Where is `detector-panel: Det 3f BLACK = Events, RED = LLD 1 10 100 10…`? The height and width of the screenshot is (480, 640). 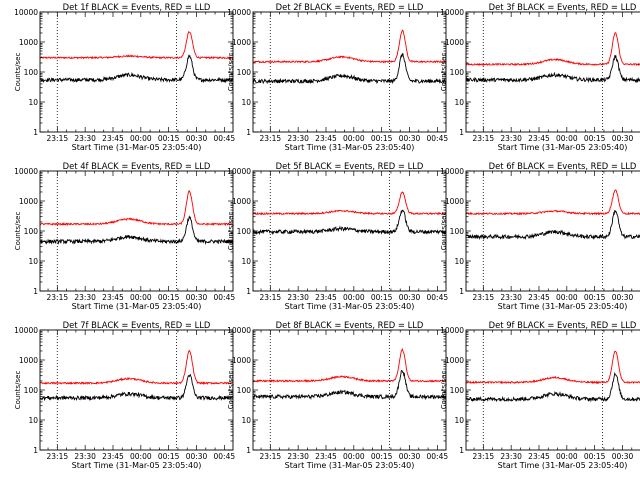
detector-panel: Det 3f BLACK = Events, RED = LLD 1 10 100 10… is located at coordinates (540, 77).